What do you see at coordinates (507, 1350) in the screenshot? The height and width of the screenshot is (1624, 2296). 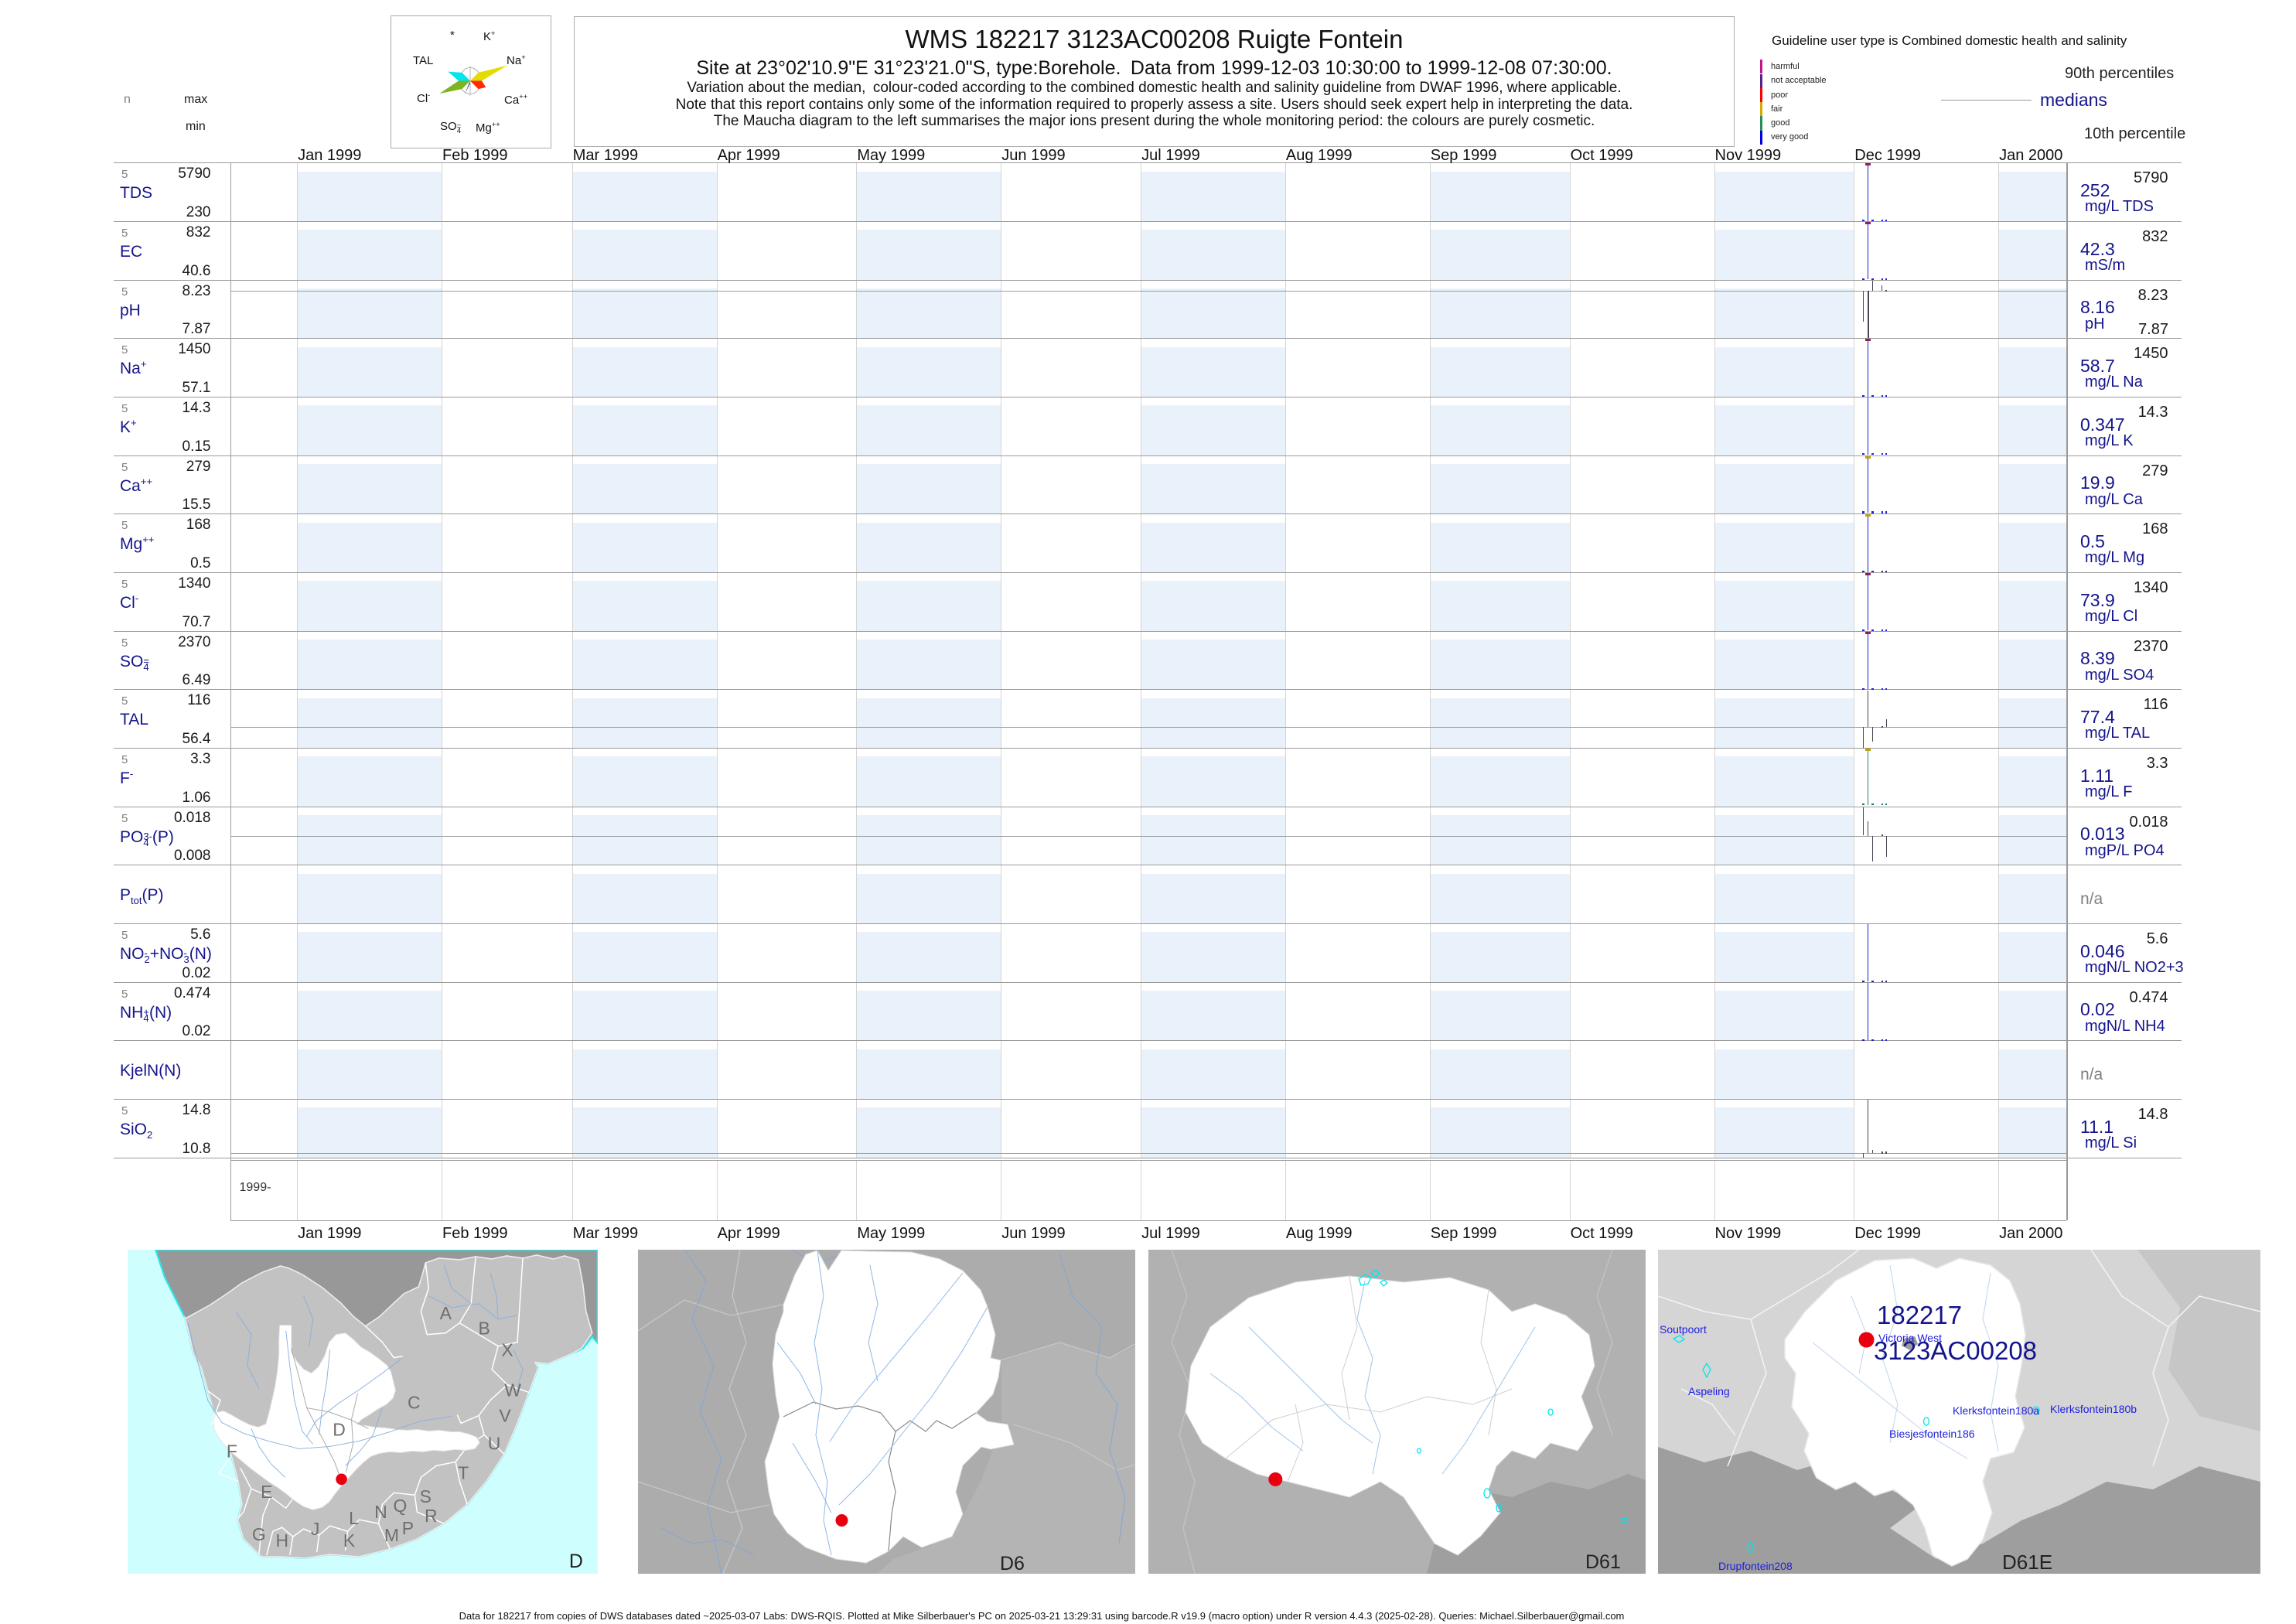 I see `svg-text: X` at bounding box center [507, 1350].